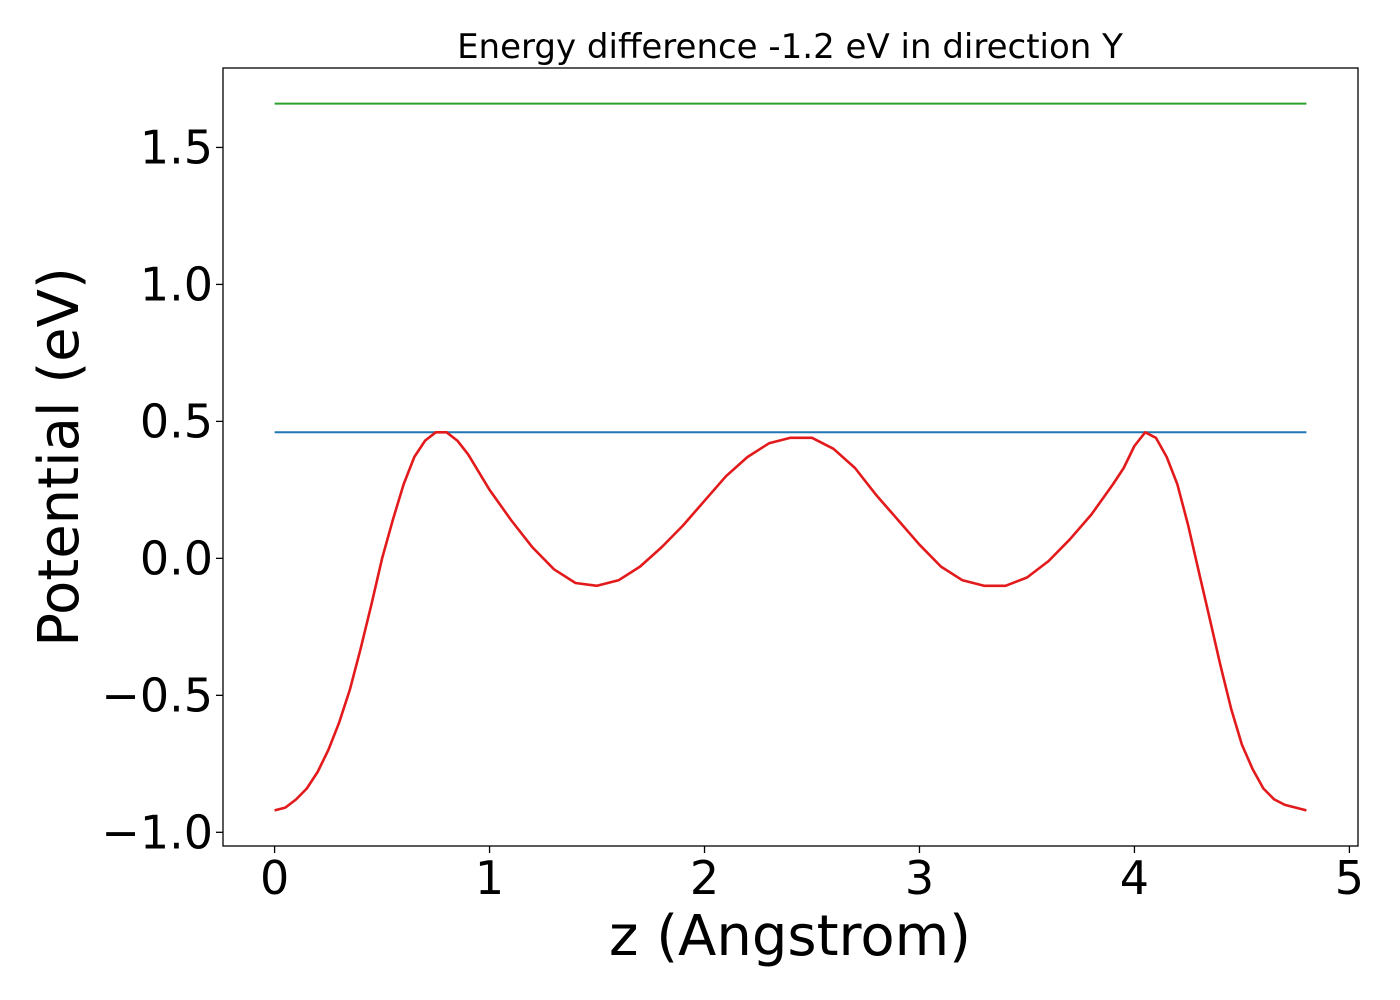 This screenshot has height=1000, width=1400. Describe the element at coordinates (176, 558) in the screenshot. I see `y-tick-label: 0.0` at that location.